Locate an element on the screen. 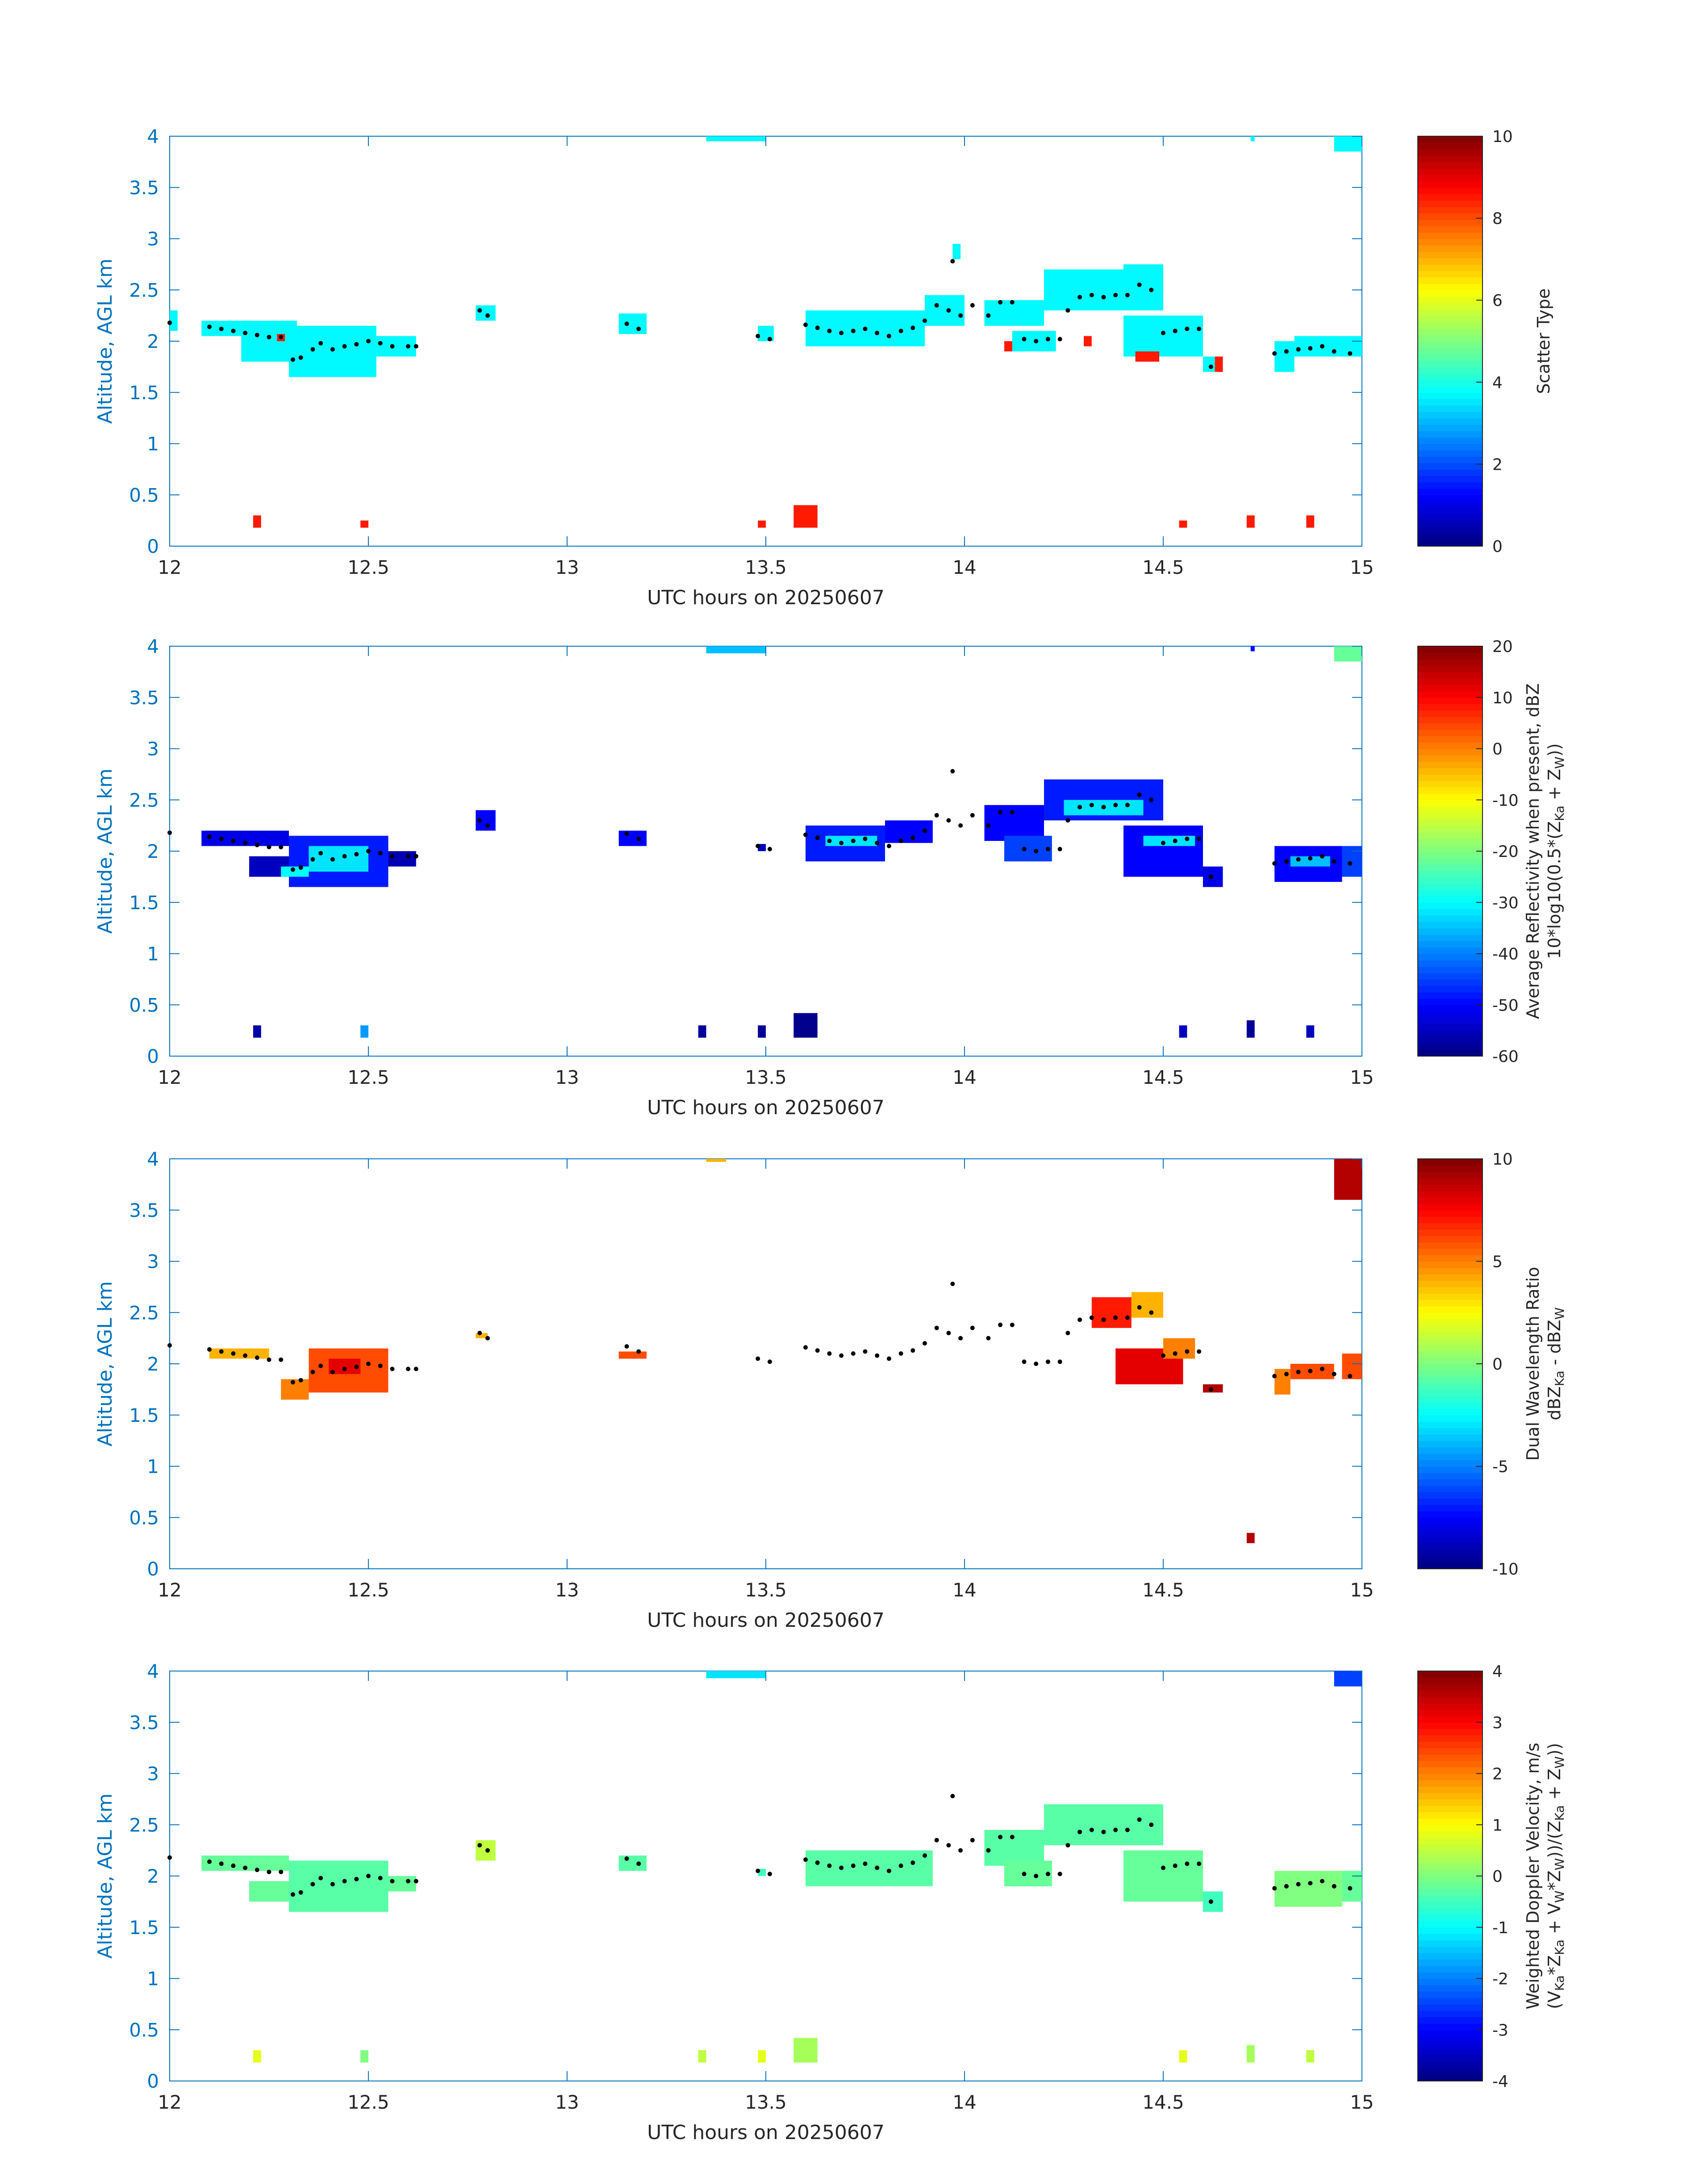 The width and height of the screenshot is (1708, 2177). y-tick-label: 3.5 is located at coordinates (144, 188).